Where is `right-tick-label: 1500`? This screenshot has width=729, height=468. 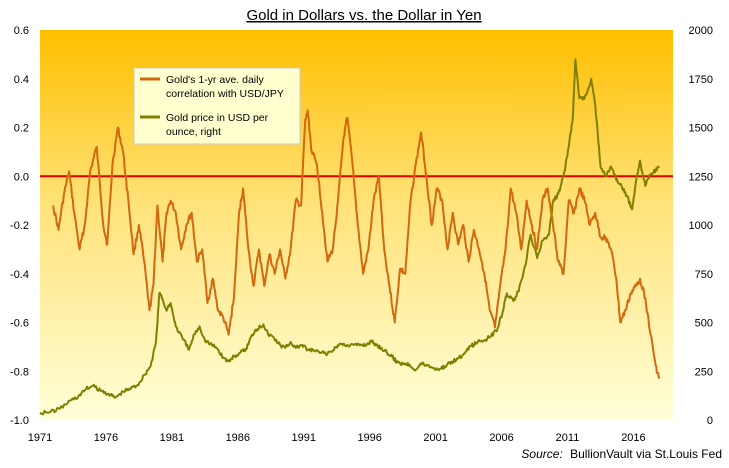
right-tick-label: 1500 is located at coordinates (701, 129).